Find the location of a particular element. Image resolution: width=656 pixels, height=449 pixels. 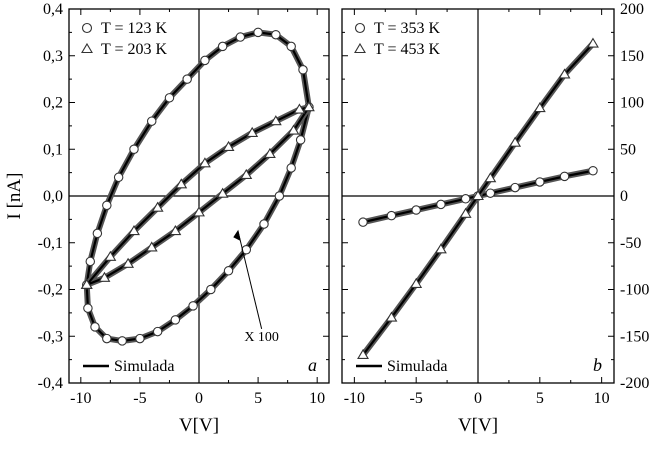

x-tick-label: 0 is located at coordinates (199, 398).